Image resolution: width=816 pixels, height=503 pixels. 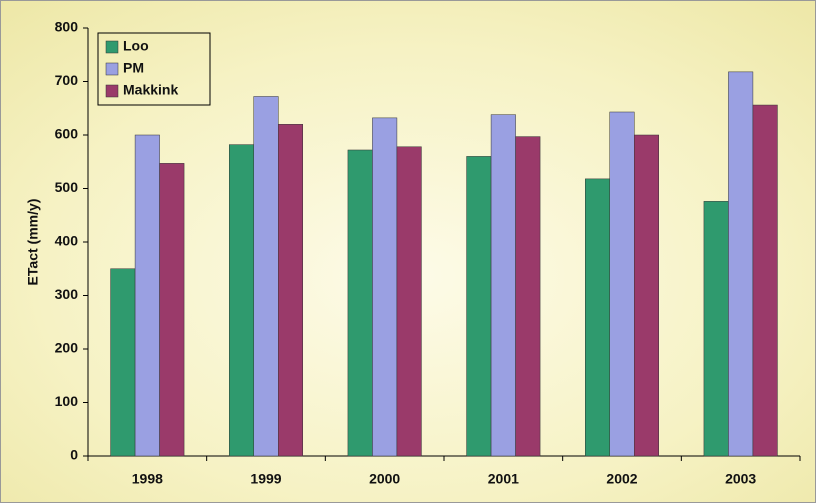 I want to click on x-tick-label: 2002, so click(x=621, y=479).